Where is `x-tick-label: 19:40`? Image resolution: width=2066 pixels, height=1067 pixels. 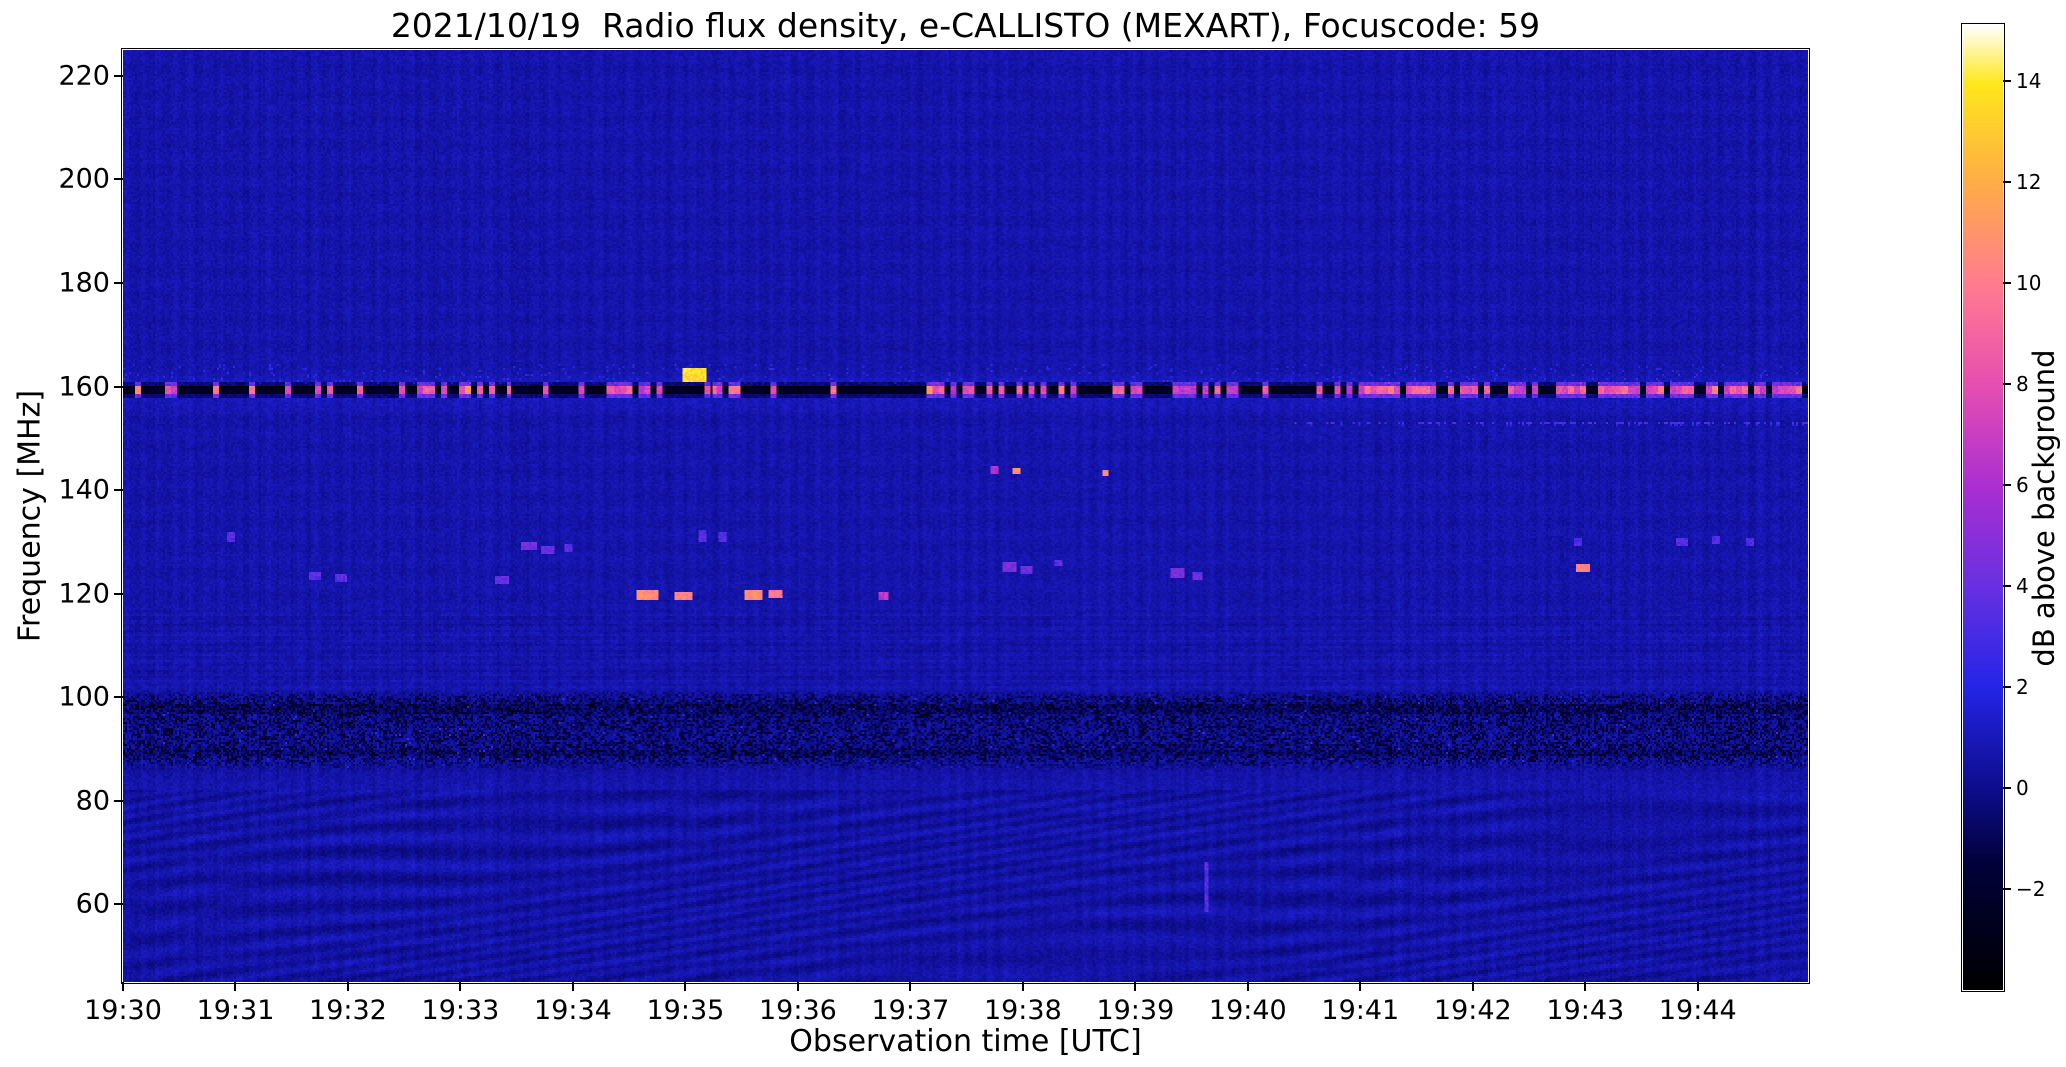 x-tick-label: 19:40 is located at coordinates (1247, 1010).